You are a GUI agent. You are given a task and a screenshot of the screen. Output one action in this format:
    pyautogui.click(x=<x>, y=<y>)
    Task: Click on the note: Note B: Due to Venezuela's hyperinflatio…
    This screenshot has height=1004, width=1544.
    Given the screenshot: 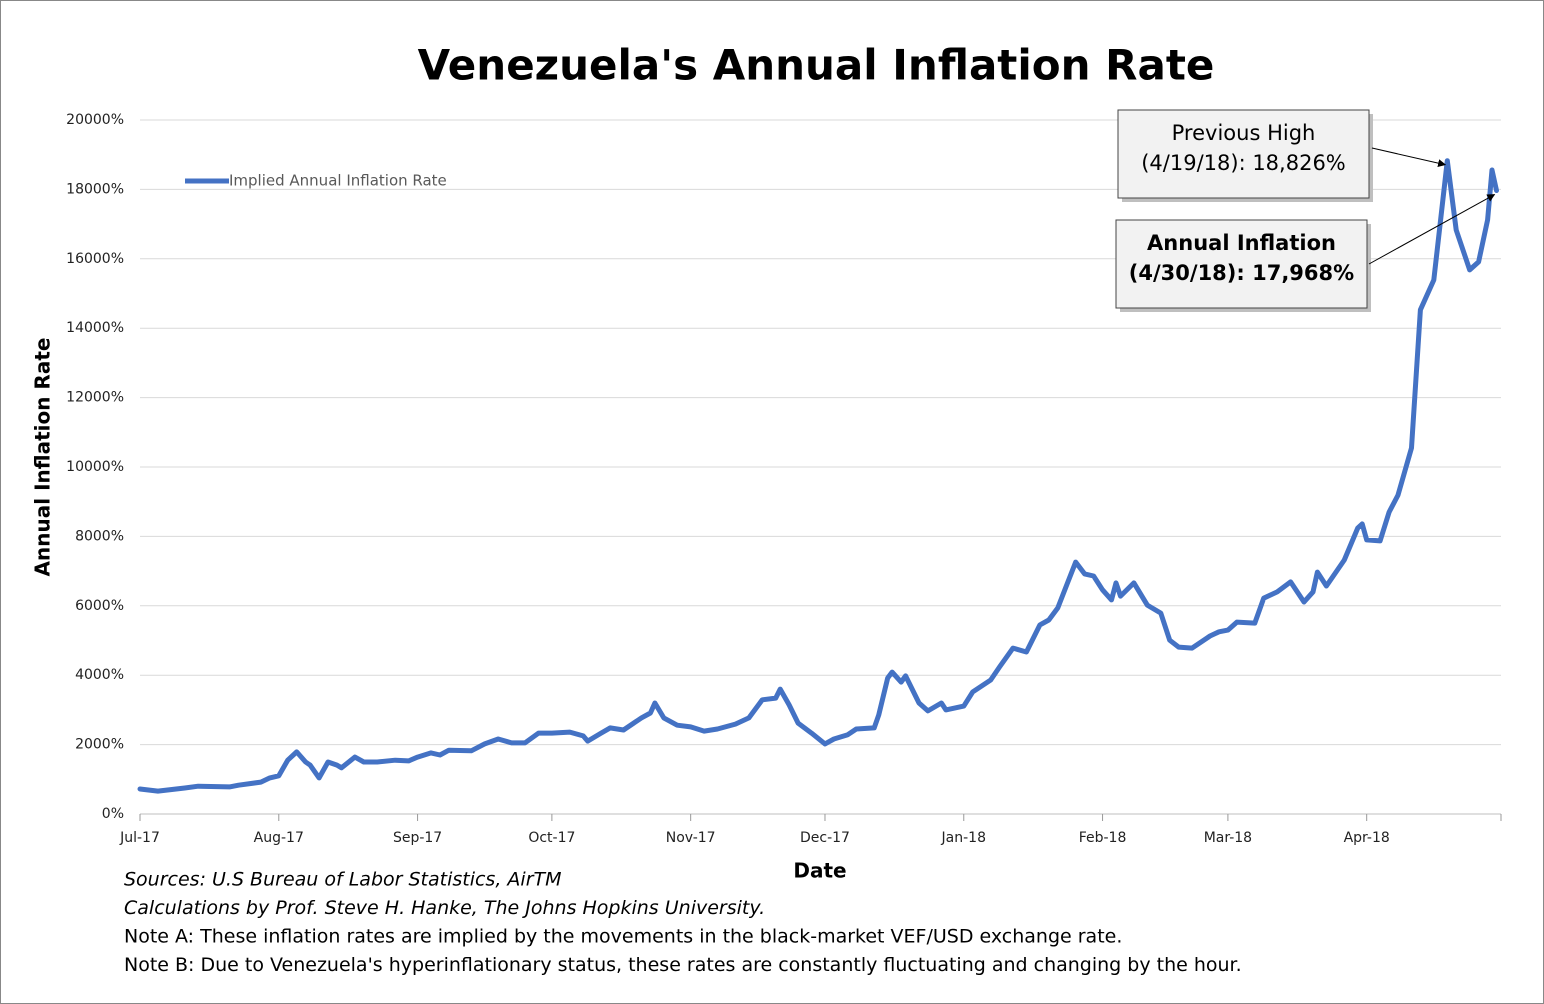 What is the action you would take?
    pyautogui.click(x=683, y=965)
    